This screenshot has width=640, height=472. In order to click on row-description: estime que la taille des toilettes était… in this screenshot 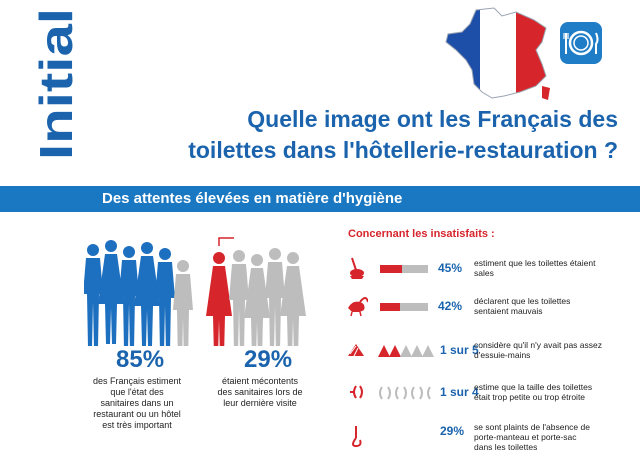, I will do `click(533, 392)`.